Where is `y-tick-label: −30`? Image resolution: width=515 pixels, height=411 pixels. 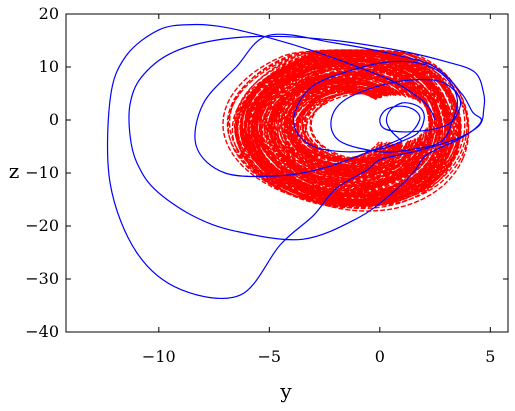 y-tick-label: −30 is located at coordinates (42, 278).